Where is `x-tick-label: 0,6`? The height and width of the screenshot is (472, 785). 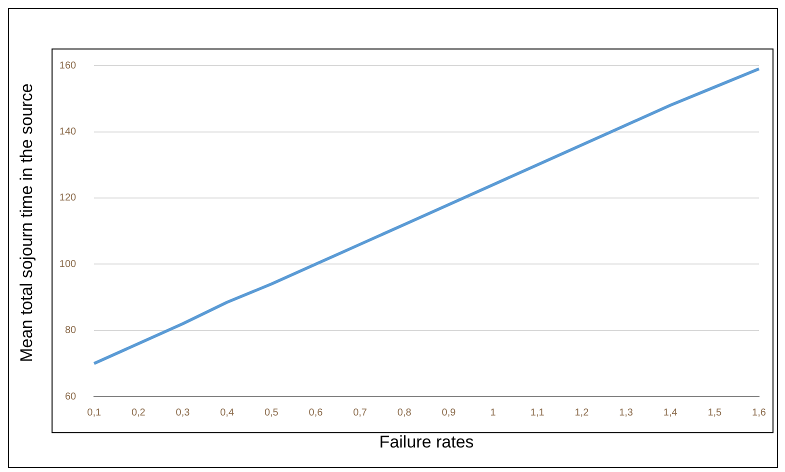 x-tick-label: 0,6 is located at coordinates (316, 412).